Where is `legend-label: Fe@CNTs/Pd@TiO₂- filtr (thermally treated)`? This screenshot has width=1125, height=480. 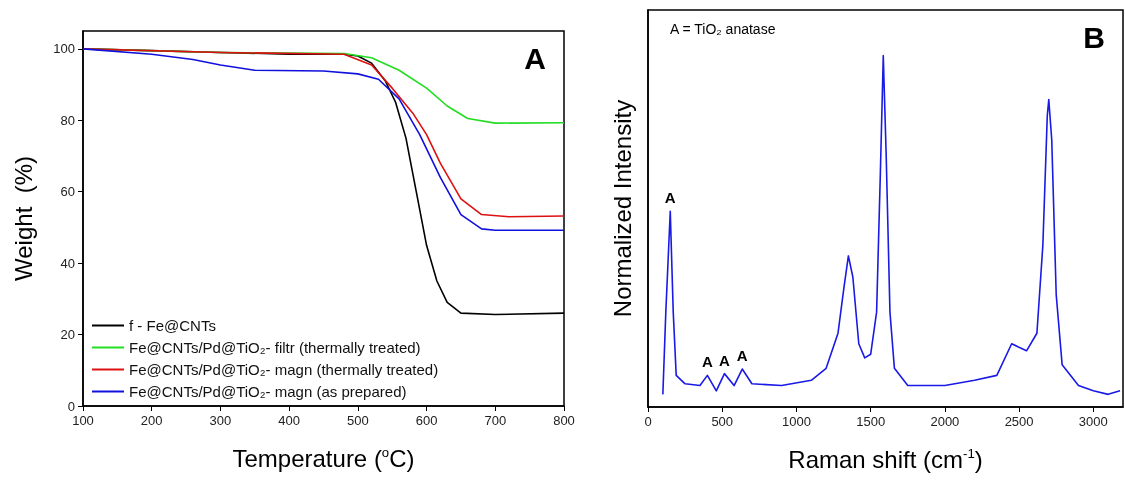
legend-label: Fe@CNTs/Pd@TiO₂- filtr (thermally treated) is located at coordinates (275, 347).